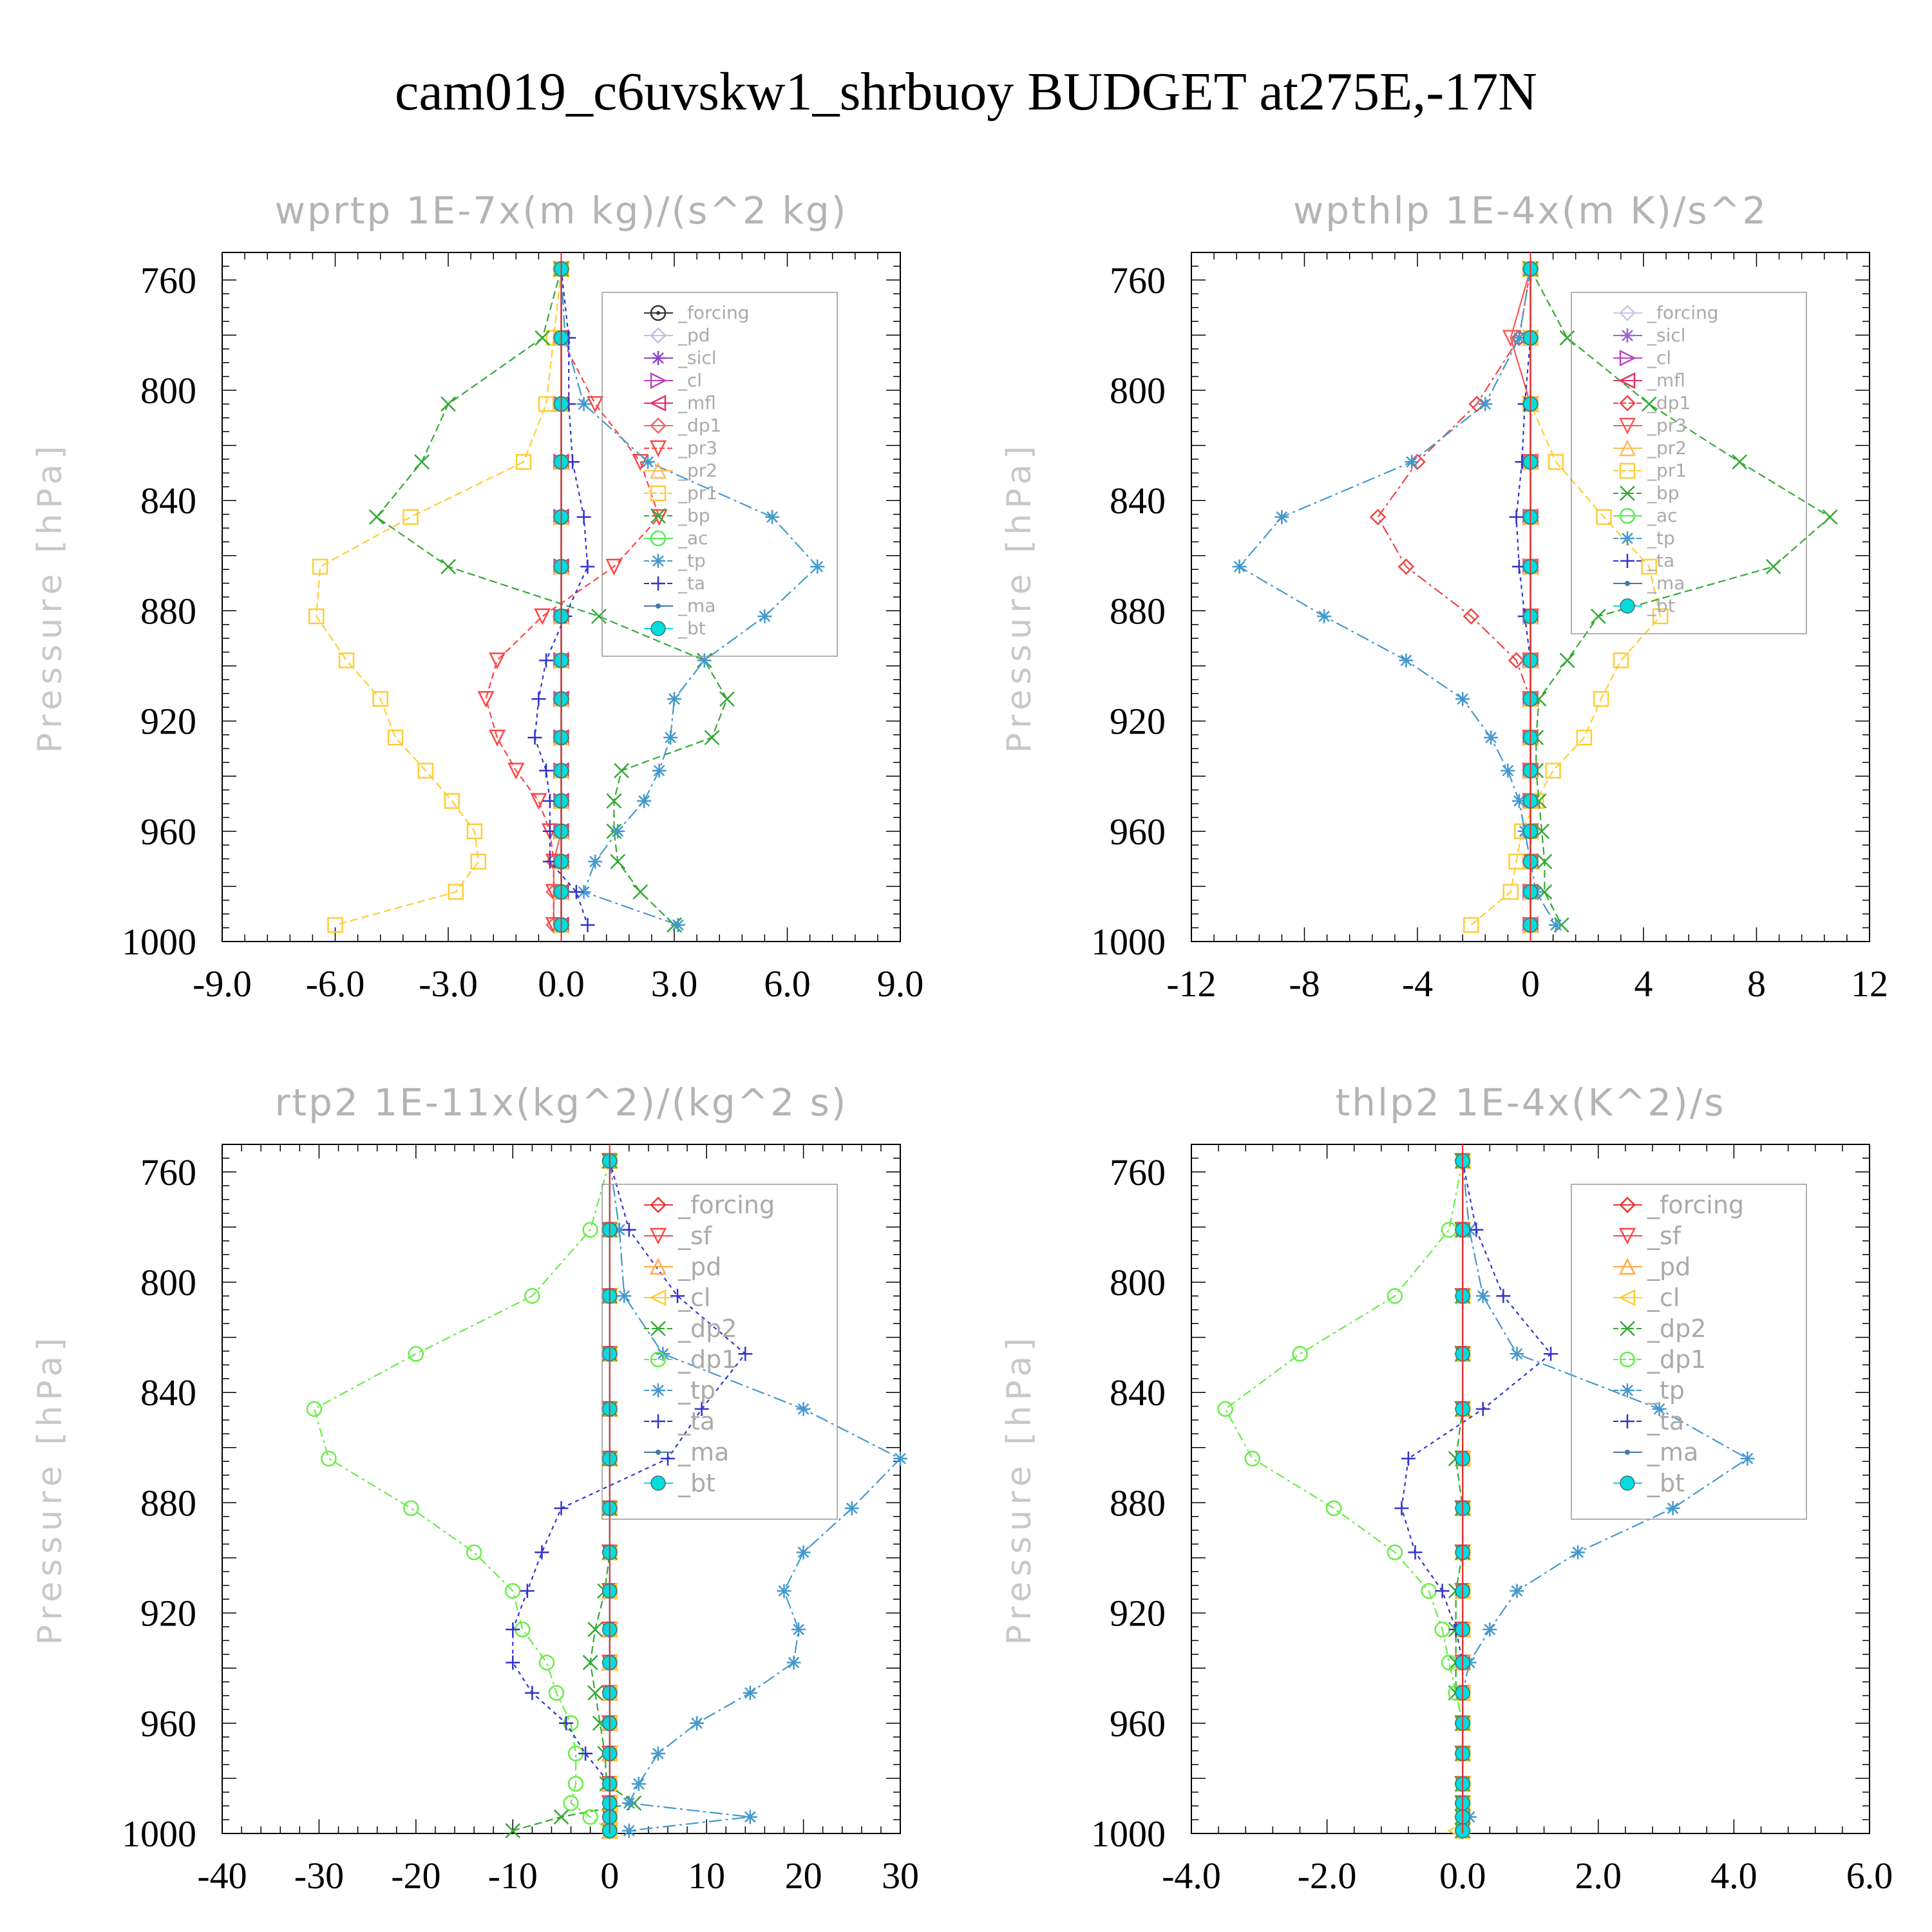 The width and height of the screenshot is (1932, 1932). What do you see at coordinates (223, 984) in the screenshot?
I see `x-tick-label: -9.0` at bounding box center [223, 984].